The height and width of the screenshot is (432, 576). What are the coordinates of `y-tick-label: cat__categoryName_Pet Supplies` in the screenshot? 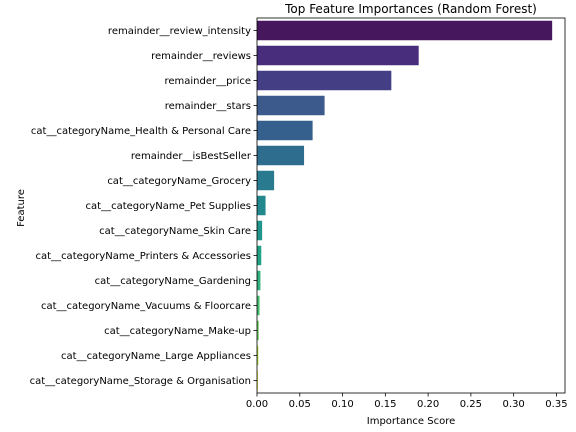 It's located at (168, 206).